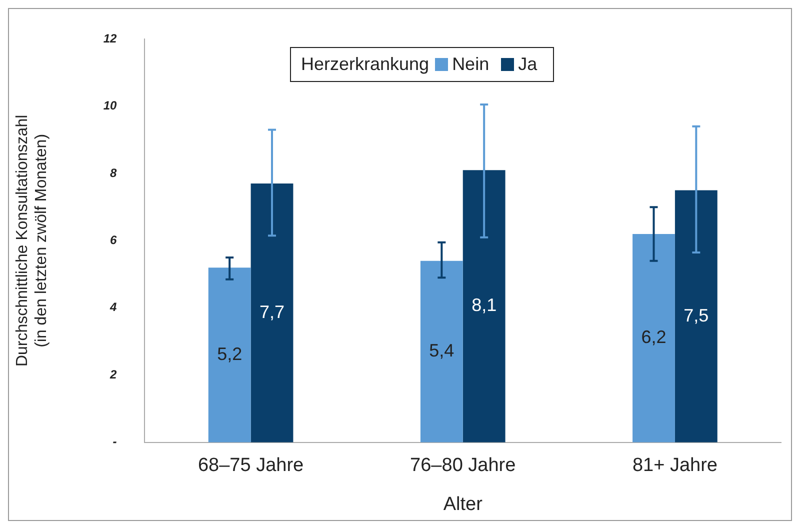 The height and width of the screenshot is (531, 802). Describe the element at coordinates (114, 173) in the screenshot. I see `y-tick-label: 8` at that location.